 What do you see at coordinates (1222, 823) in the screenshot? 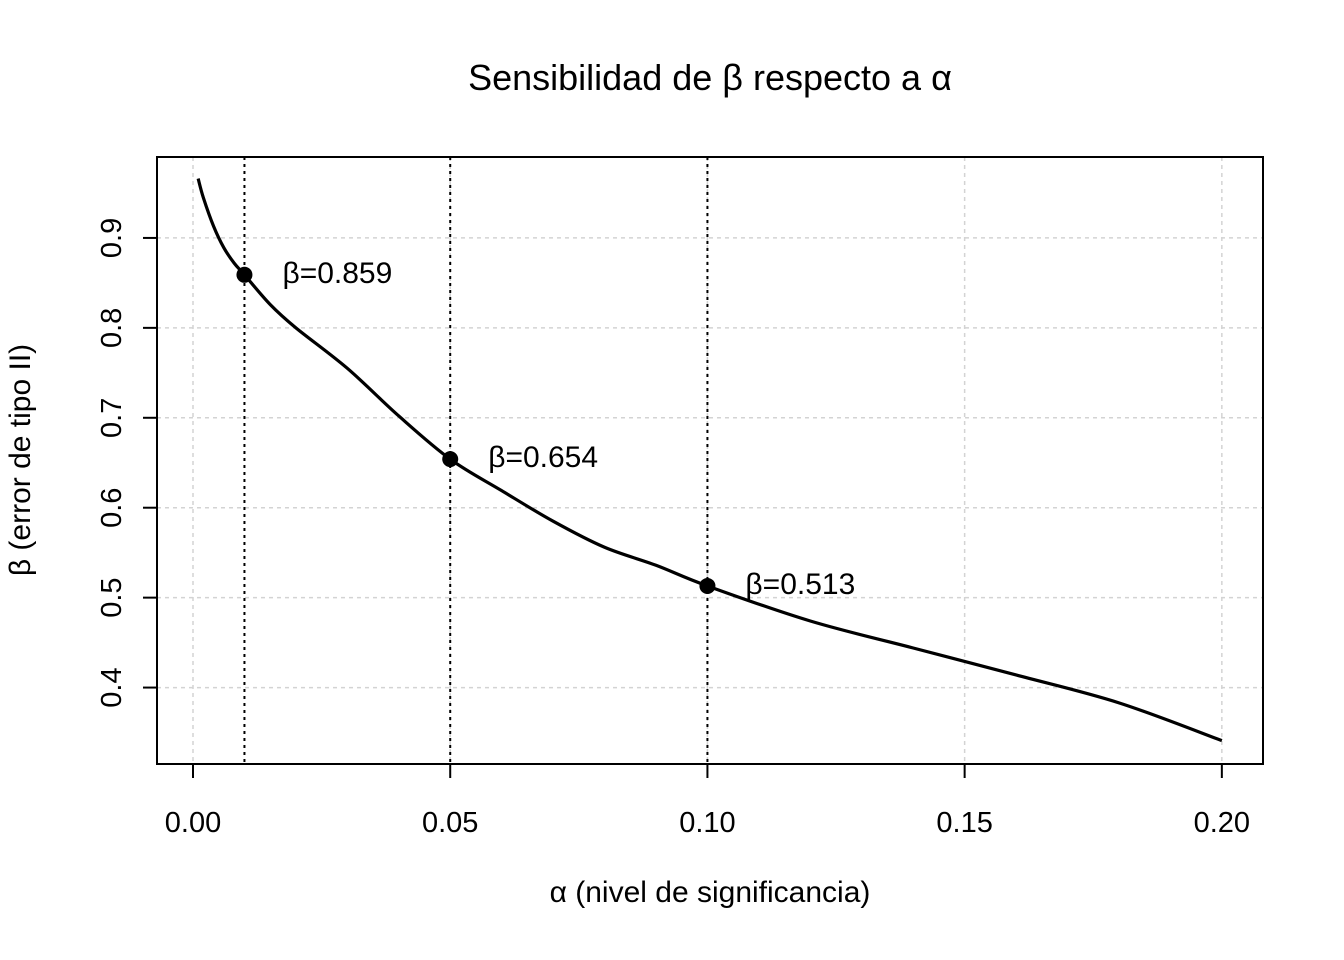
I see `x-tick-label: 0.20` at bounding box center [1222, 823].